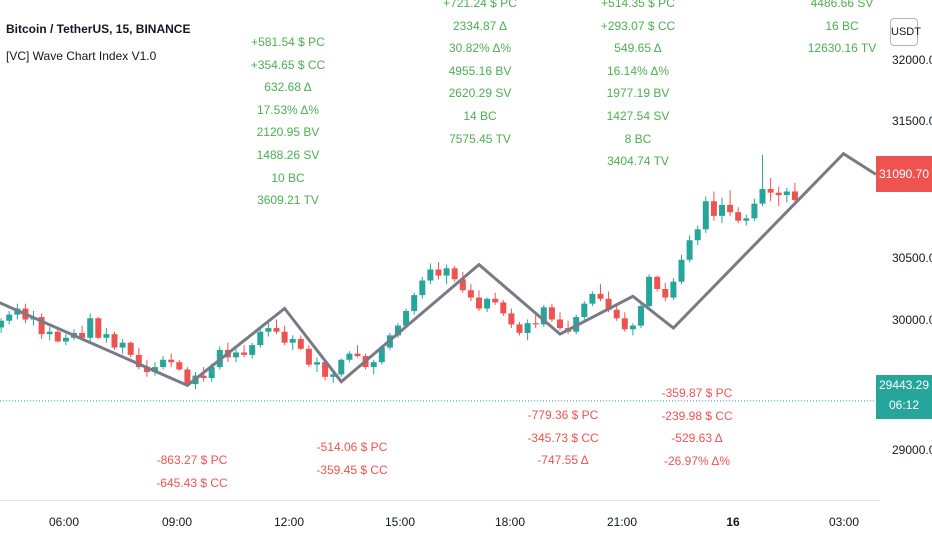  Describe the element at coordinates (904, 405) in the screenshot. I see `bar-countdown: 06:12` at that location.